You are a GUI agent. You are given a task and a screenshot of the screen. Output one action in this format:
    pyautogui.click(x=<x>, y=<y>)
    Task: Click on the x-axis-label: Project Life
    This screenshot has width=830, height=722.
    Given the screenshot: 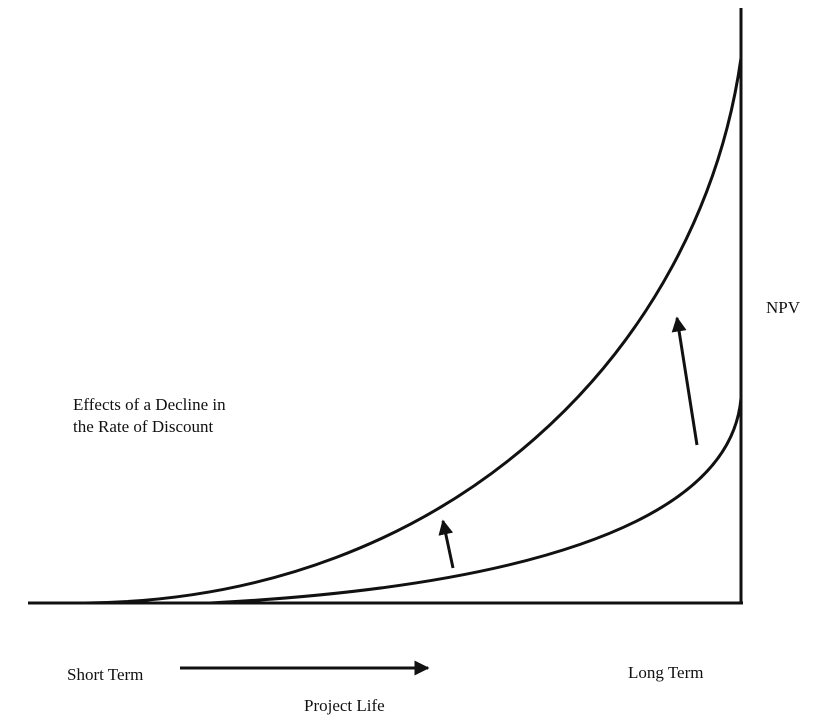 What is the action you would take?
    pyautogui.click(x=344, y=705)
    